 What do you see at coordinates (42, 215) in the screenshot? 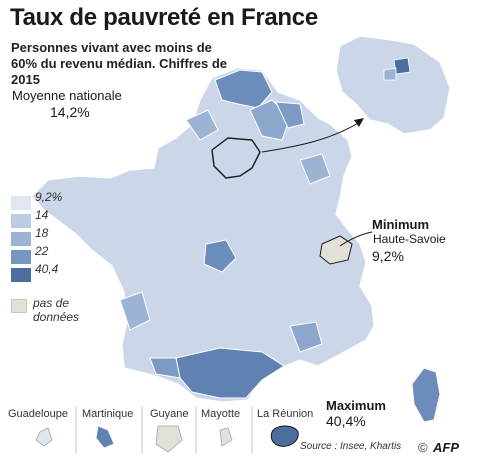
I see `legend-threshold: 14` at bounding box center [42, 215].